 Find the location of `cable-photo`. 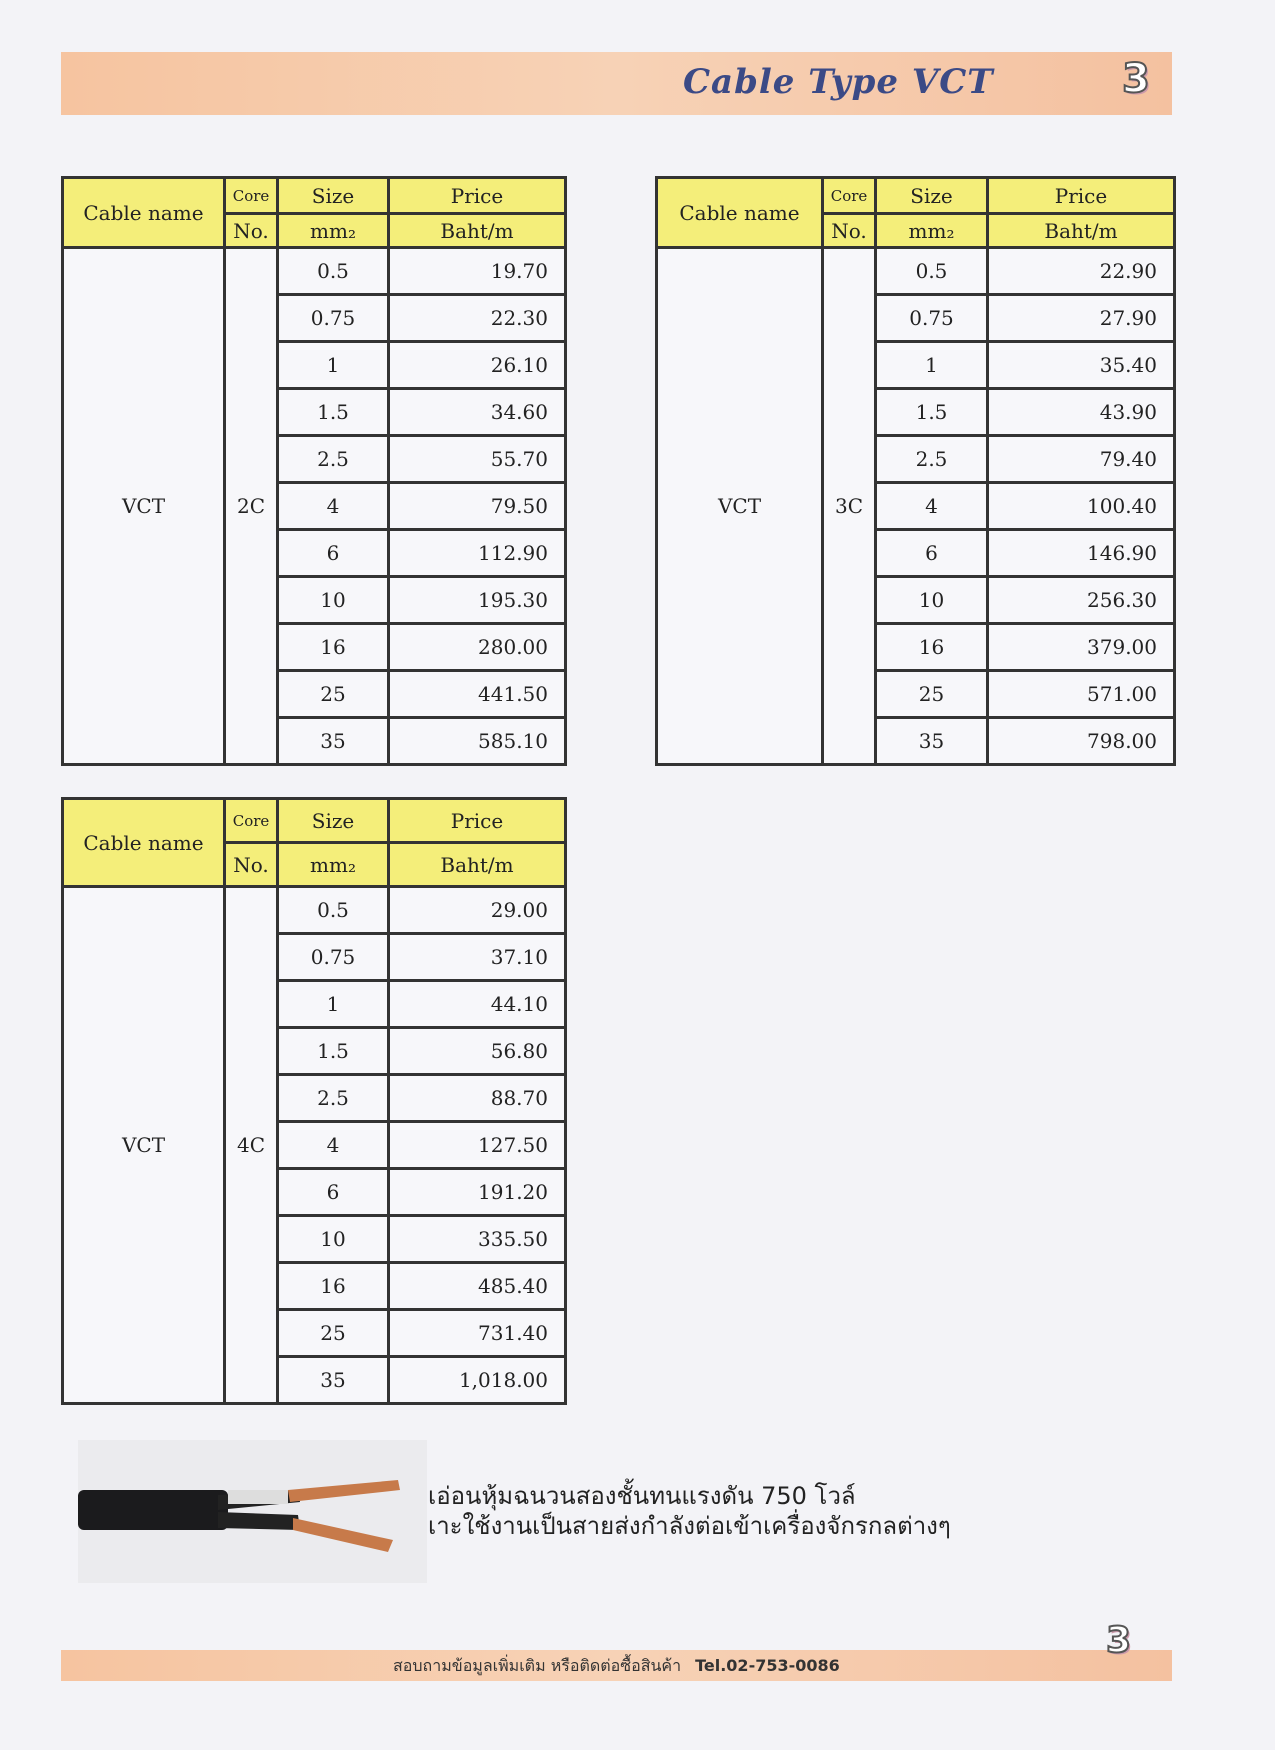

cable-photo is located at coordinates (252, 1511).